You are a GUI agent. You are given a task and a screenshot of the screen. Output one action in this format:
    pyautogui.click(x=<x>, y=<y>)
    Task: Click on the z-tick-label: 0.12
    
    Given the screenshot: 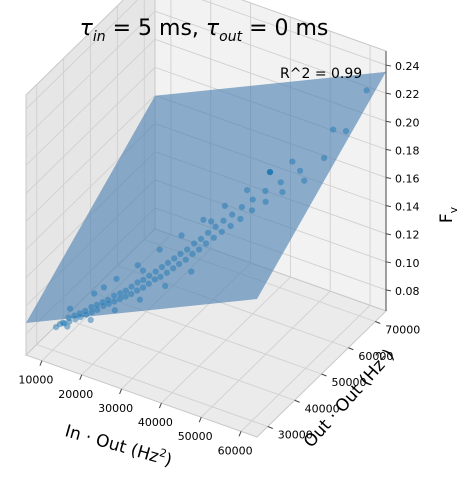 What is the action you would take?
    pyautogui.click(x=407, y=235)
    